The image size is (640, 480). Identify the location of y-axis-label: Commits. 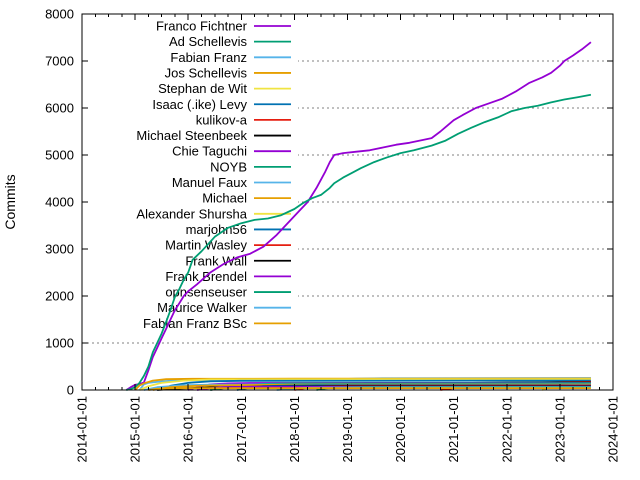
(10, 201).